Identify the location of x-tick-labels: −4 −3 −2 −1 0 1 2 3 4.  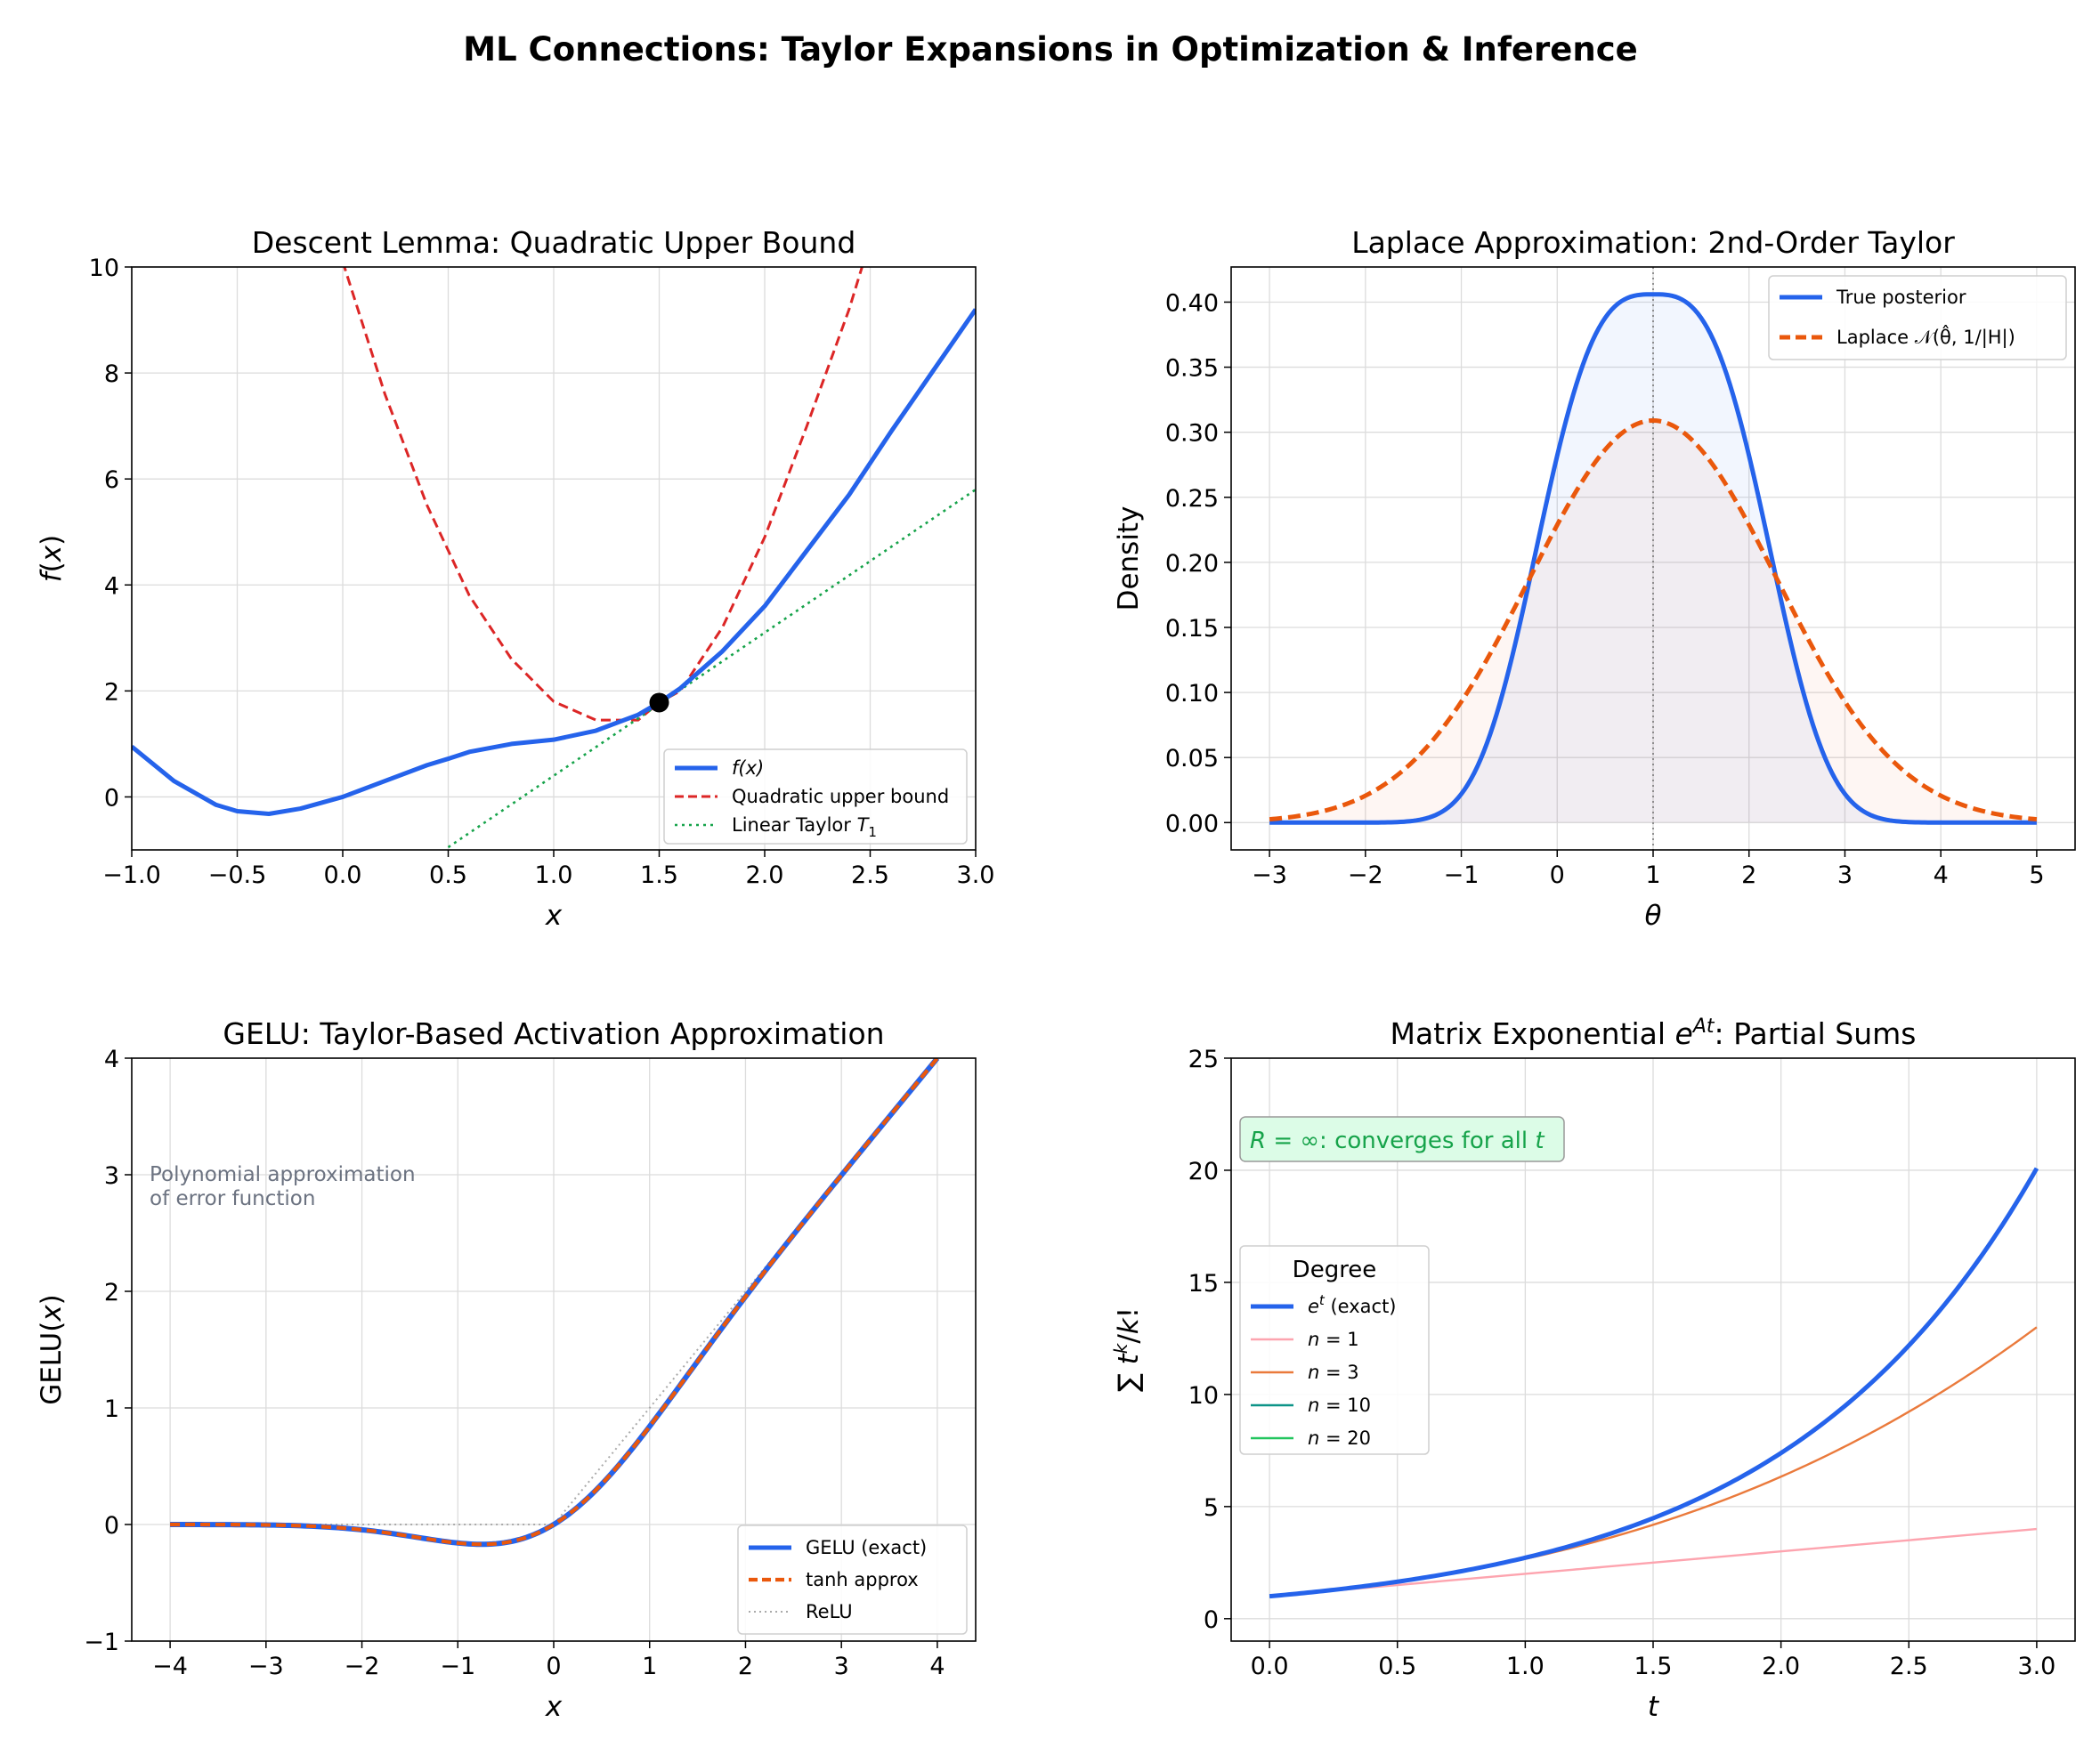
(548, 1660).